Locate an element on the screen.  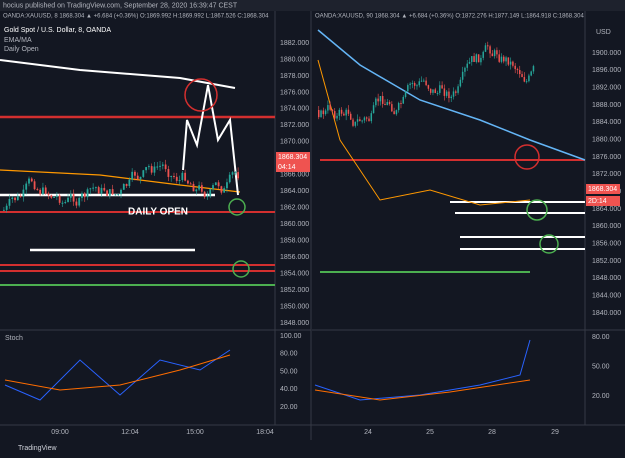
price-tick: 1892.000 is located at coordinates (606, 88).